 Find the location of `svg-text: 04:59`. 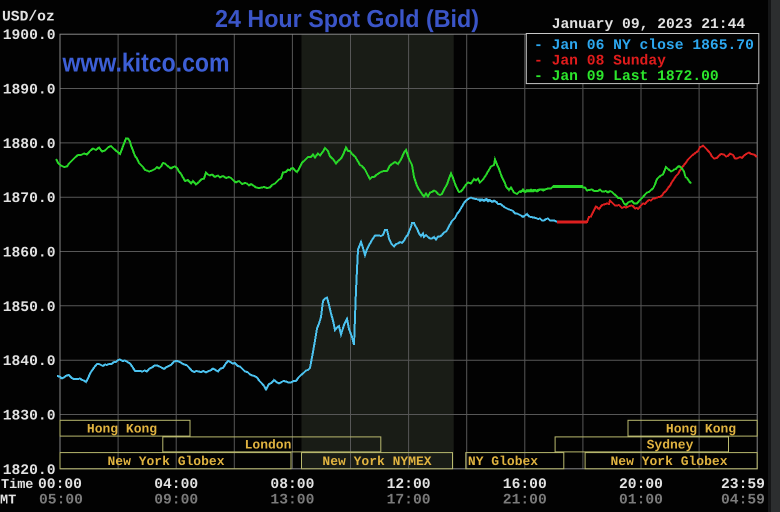

svg-text: 04:59 is located at coordinates (743, 500).